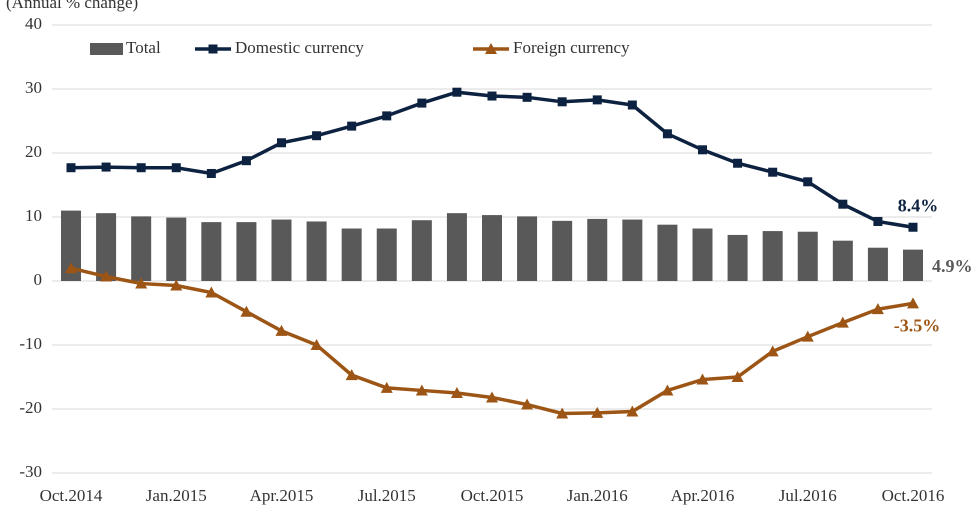 The width and height of the screenshot is (979, 509). Describe the element at coordinates (703, 495) in the screenshot. I see `x-tick-label: Apr.2016` at that location.